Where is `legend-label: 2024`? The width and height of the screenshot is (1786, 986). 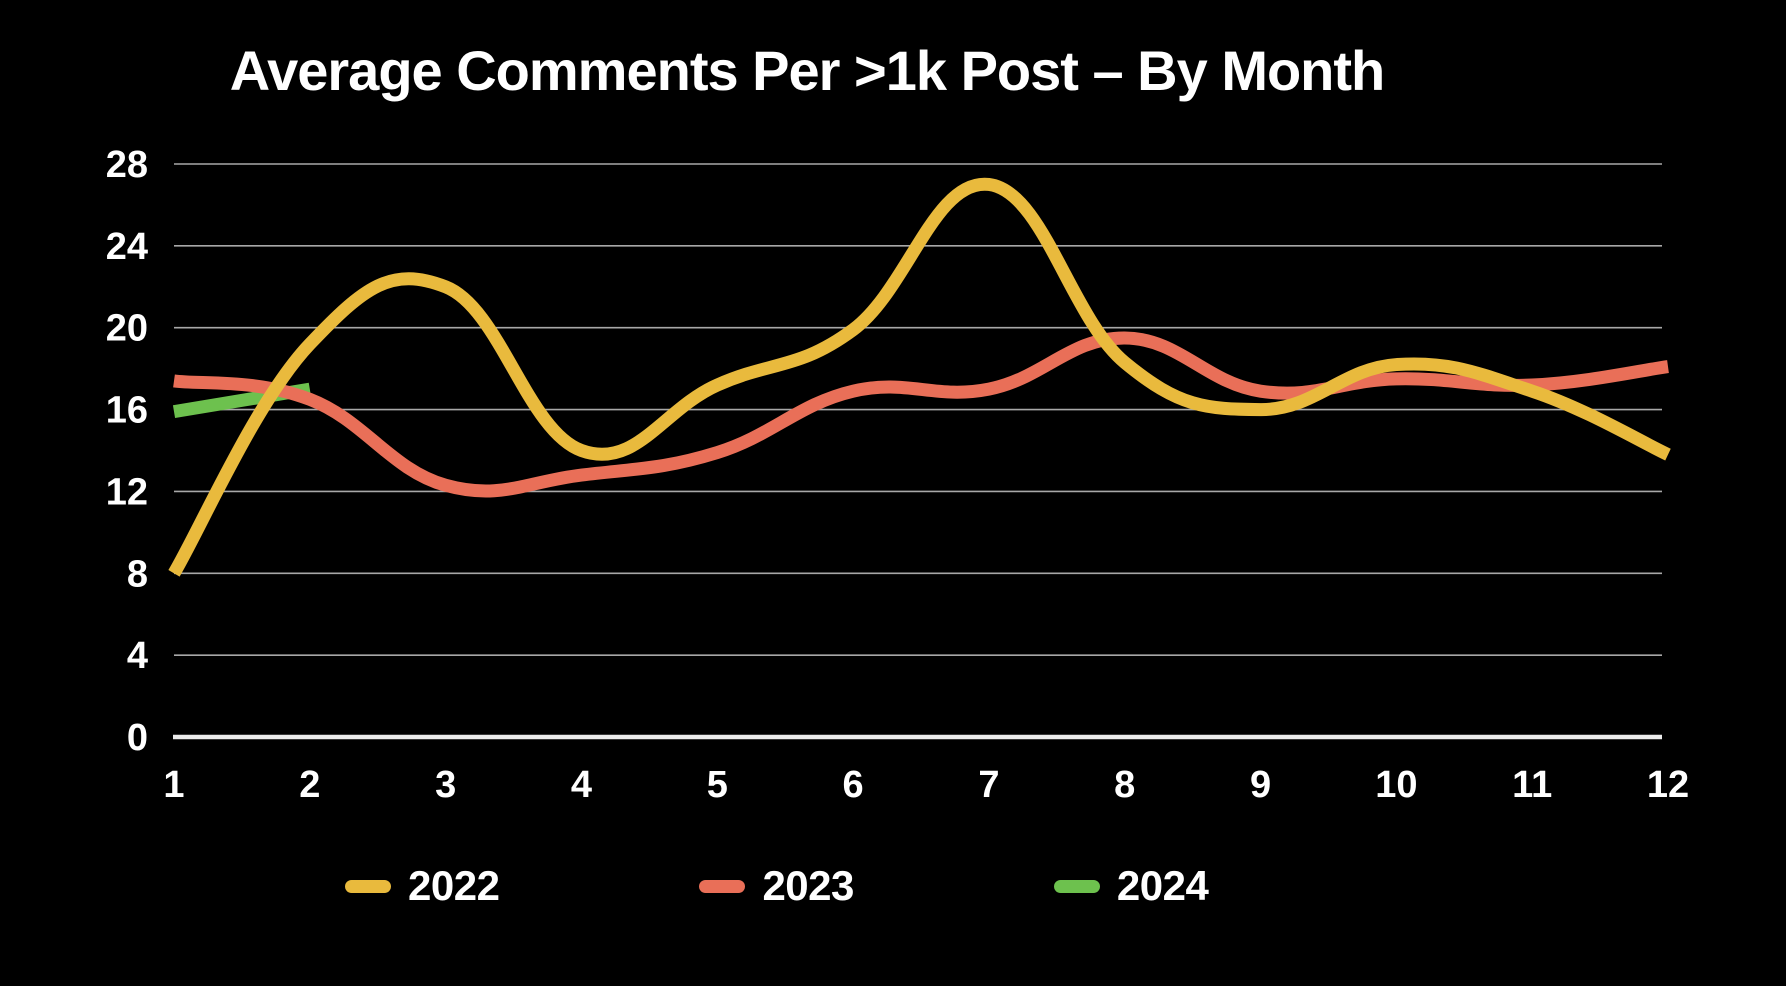
legend-label: 2024 is located at coordinates (1162, 885).